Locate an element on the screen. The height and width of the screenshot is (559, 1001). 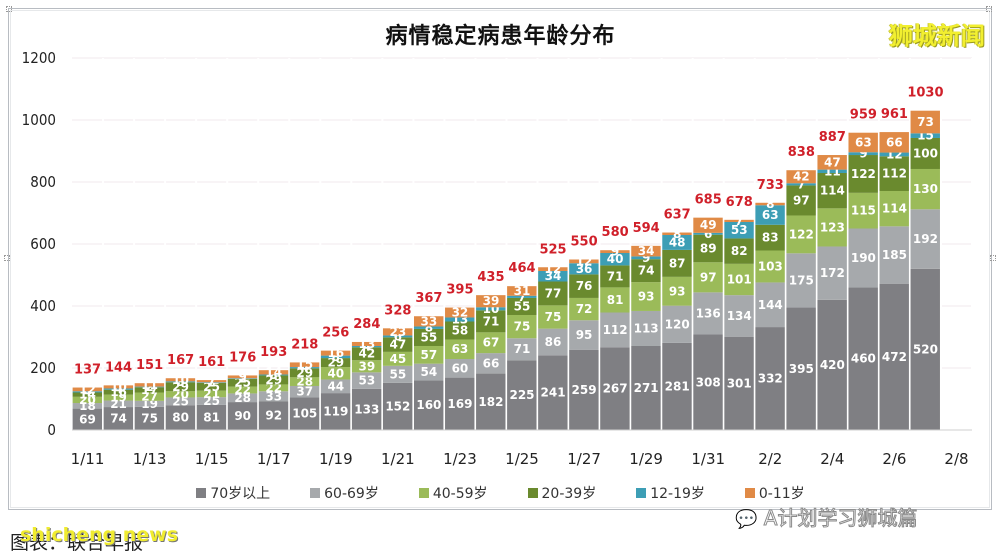
segment-label: 29 is located at coordinates (304, 373).